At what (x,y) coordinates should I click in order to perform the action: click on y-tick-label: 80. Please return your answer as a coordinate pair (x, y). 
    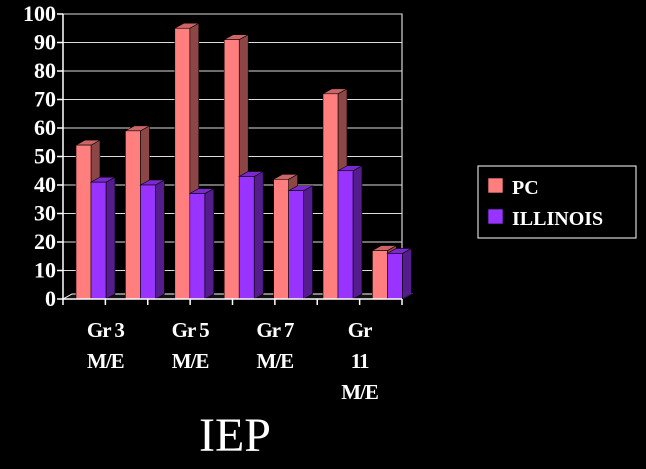
    Looking at the image, I should click on (45, 70).